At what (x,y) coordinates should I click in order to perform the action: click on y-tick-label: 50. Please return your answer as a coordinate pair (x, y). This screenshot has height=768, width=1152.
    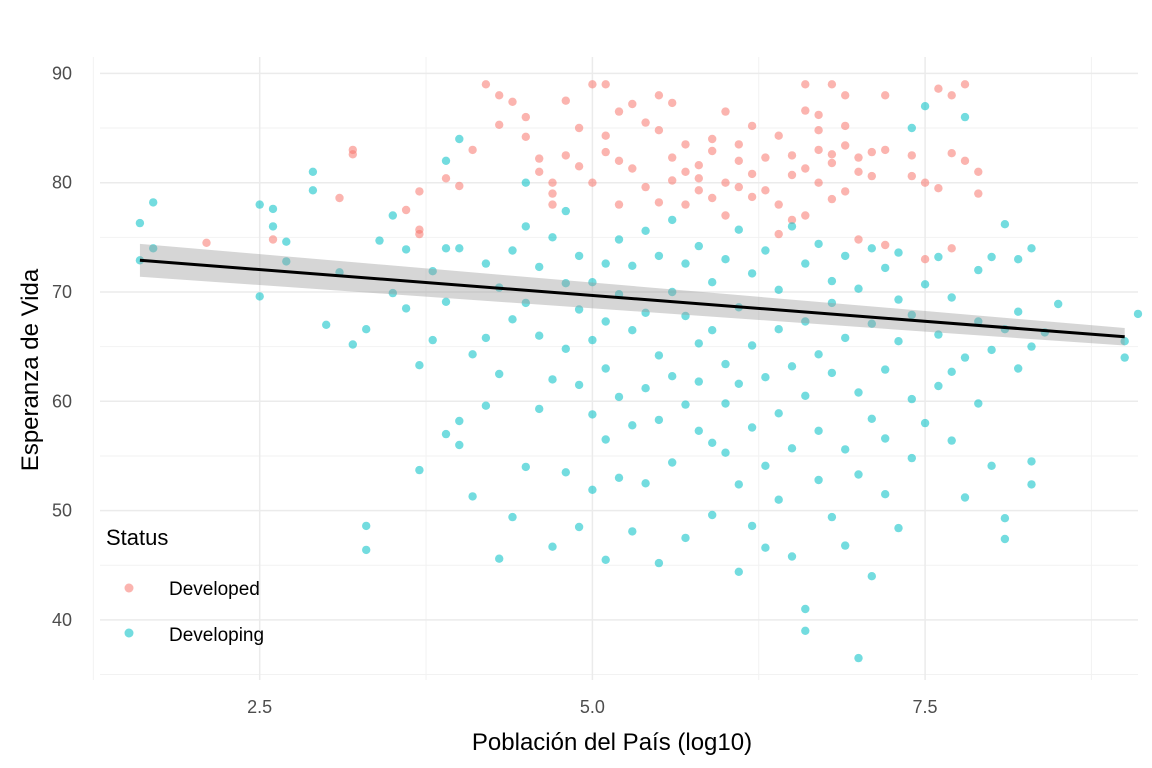
    Looking at the image, I should click on (62, 511).